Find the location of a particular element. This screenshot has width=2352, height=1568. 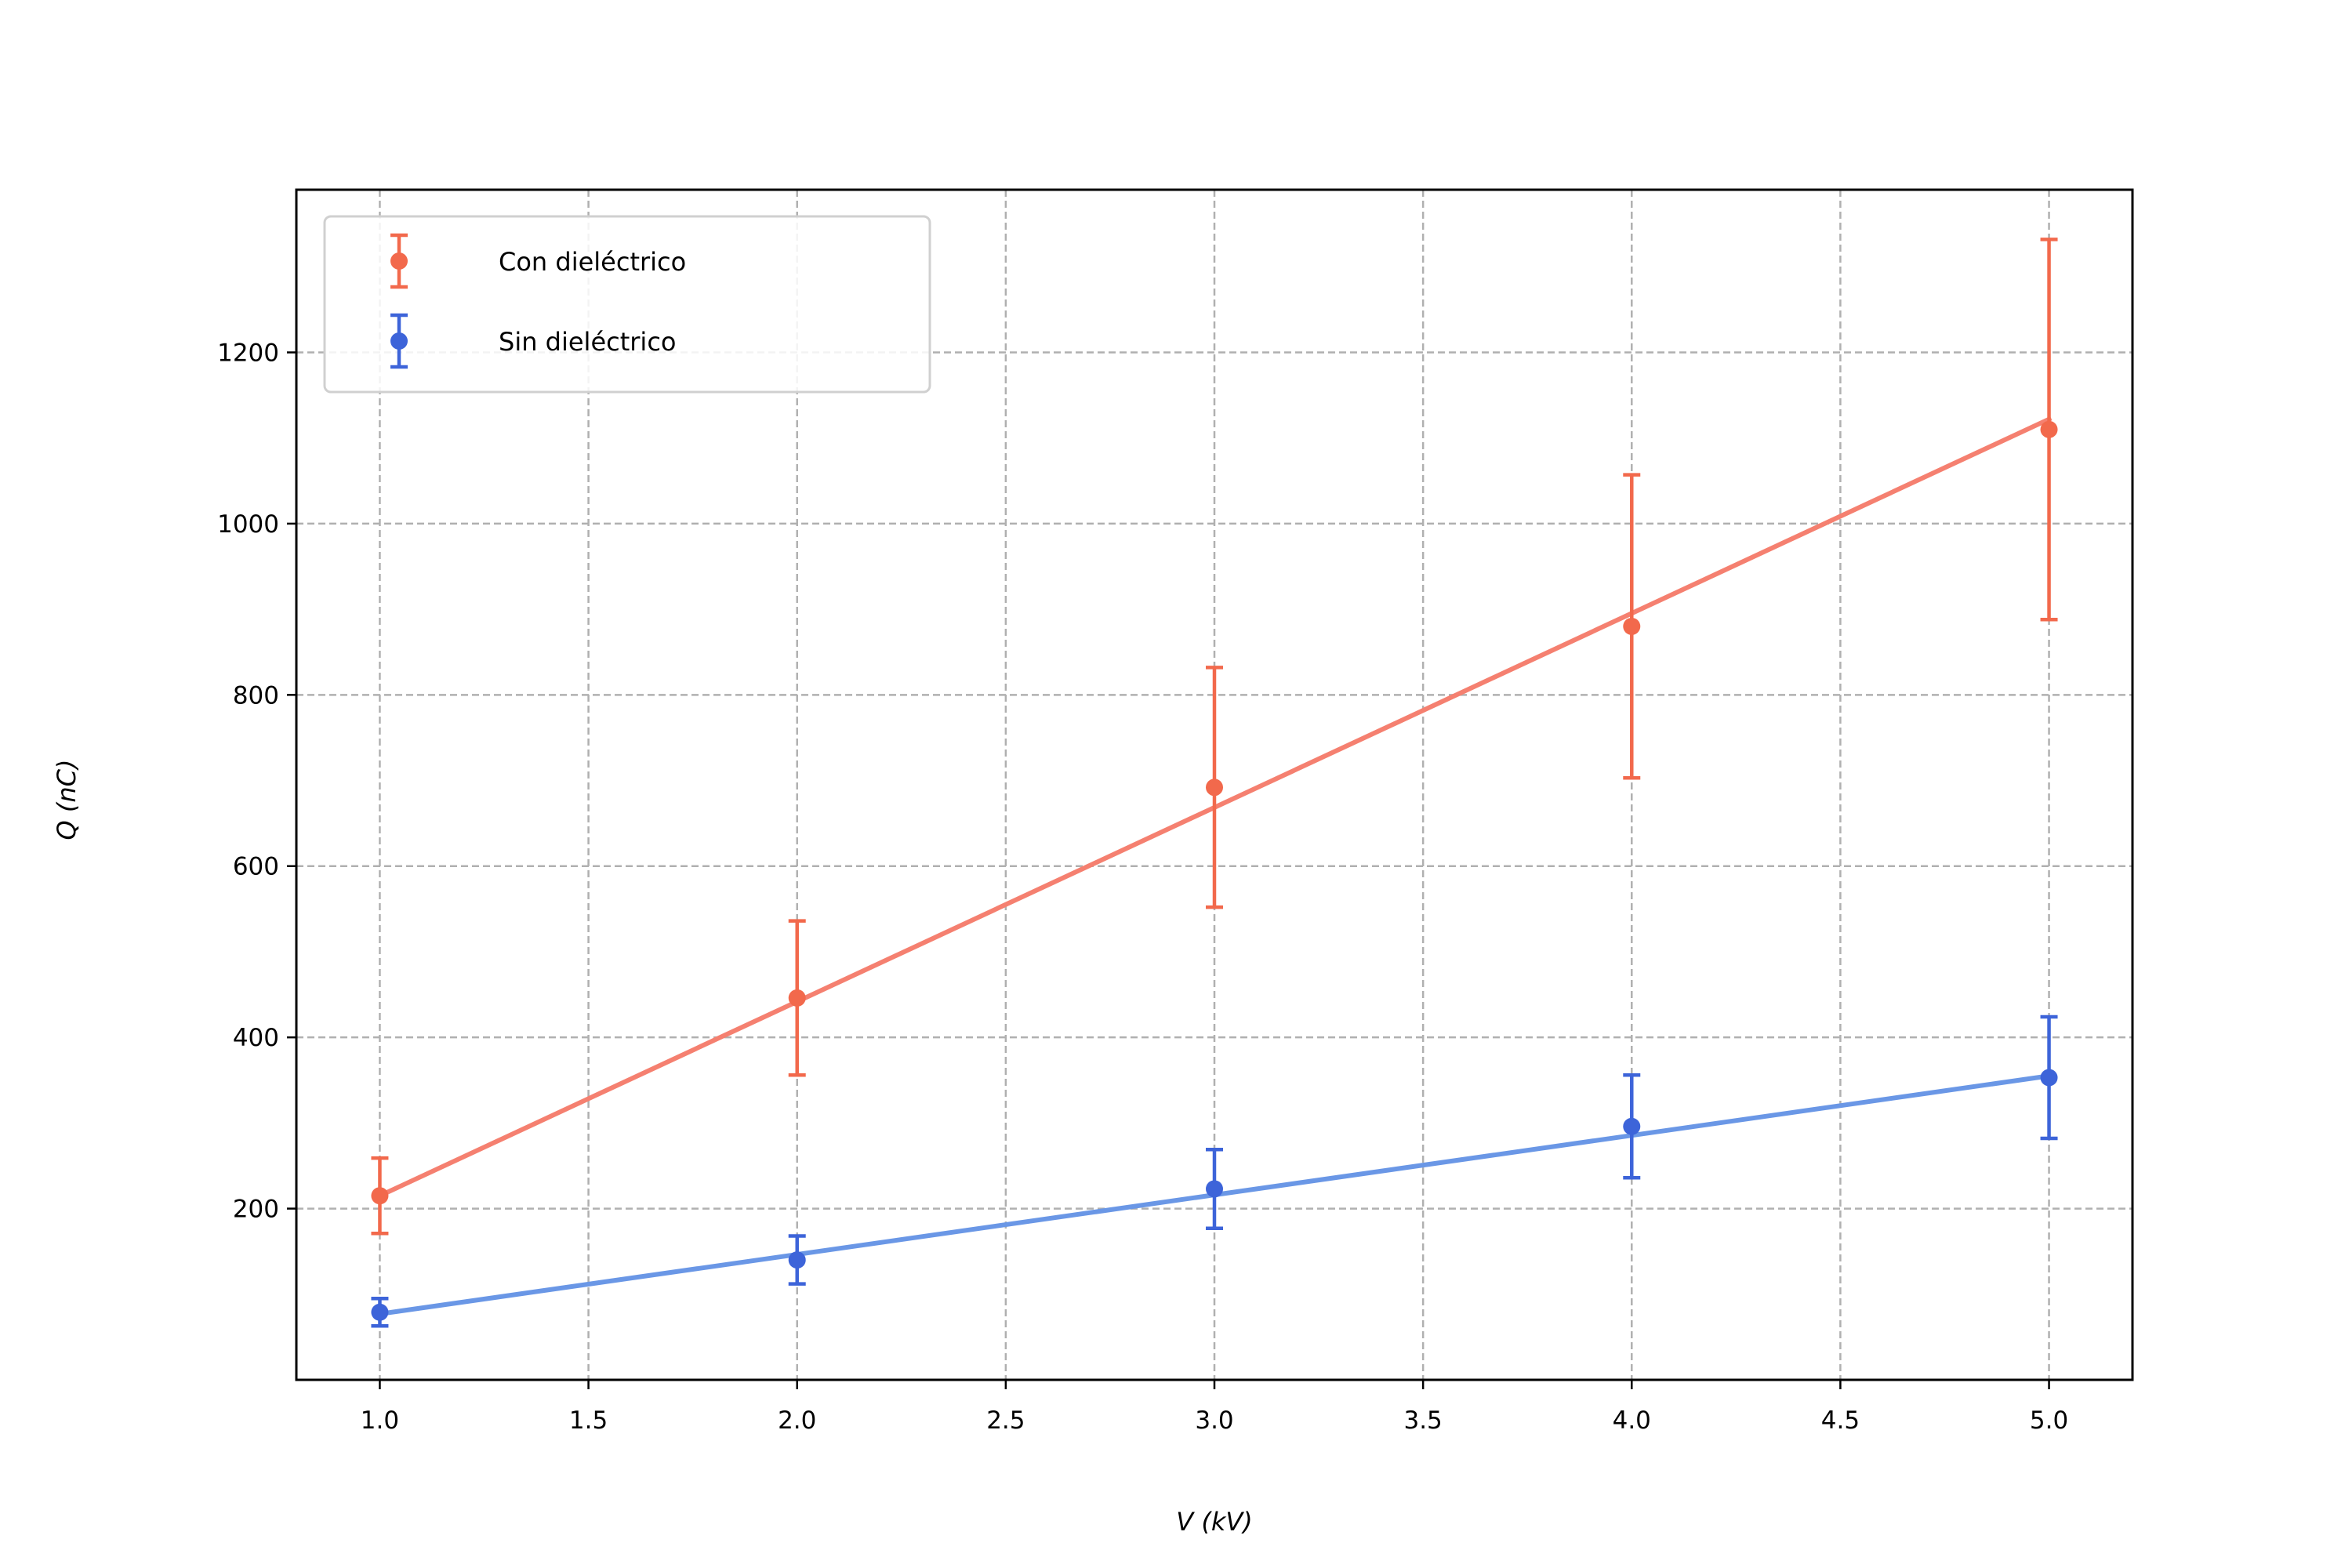

y-tick-label: 800 is located at coordinates (256, 695).